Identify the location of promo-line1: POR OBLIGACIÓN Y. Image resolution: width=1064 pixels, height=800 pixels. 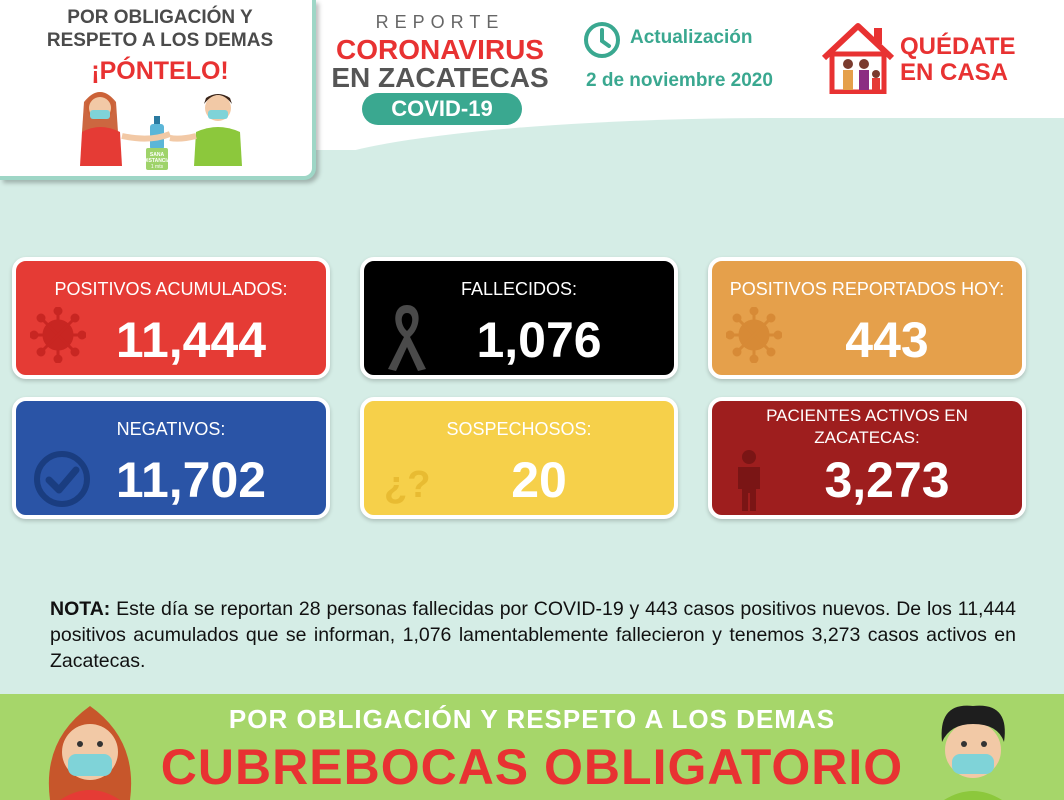
(160, 17).